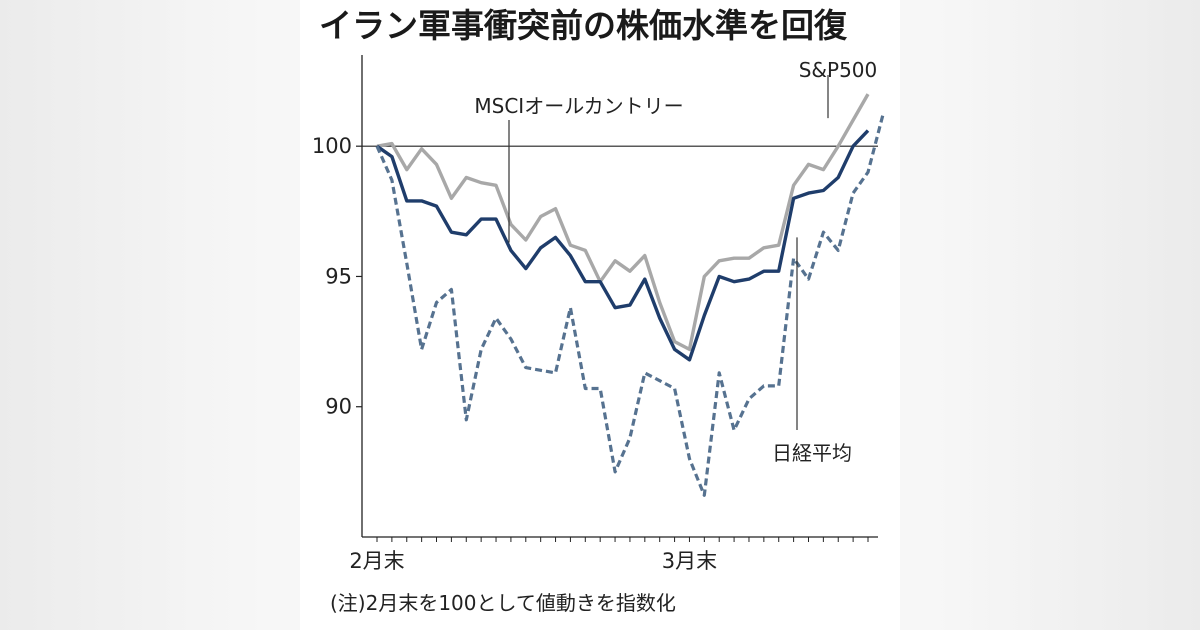 The width and height of the screenshot is (1200, 630). I want to click on msci-label: MSCIオールカントリー, so click(578, 106).